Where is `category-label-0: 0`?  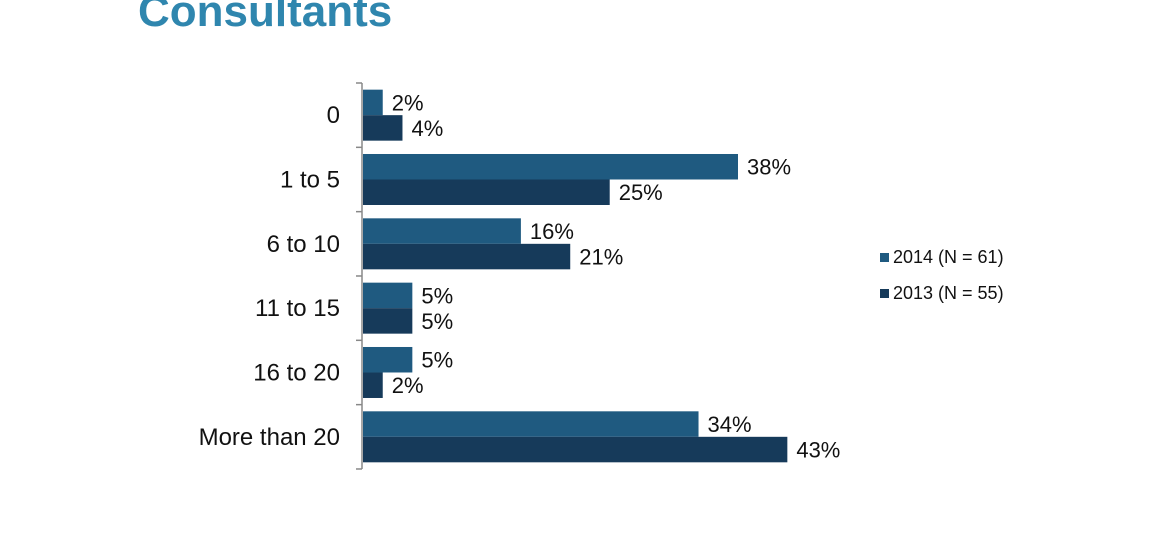 category-label-0: 0 is located at coordinates (333, 115).